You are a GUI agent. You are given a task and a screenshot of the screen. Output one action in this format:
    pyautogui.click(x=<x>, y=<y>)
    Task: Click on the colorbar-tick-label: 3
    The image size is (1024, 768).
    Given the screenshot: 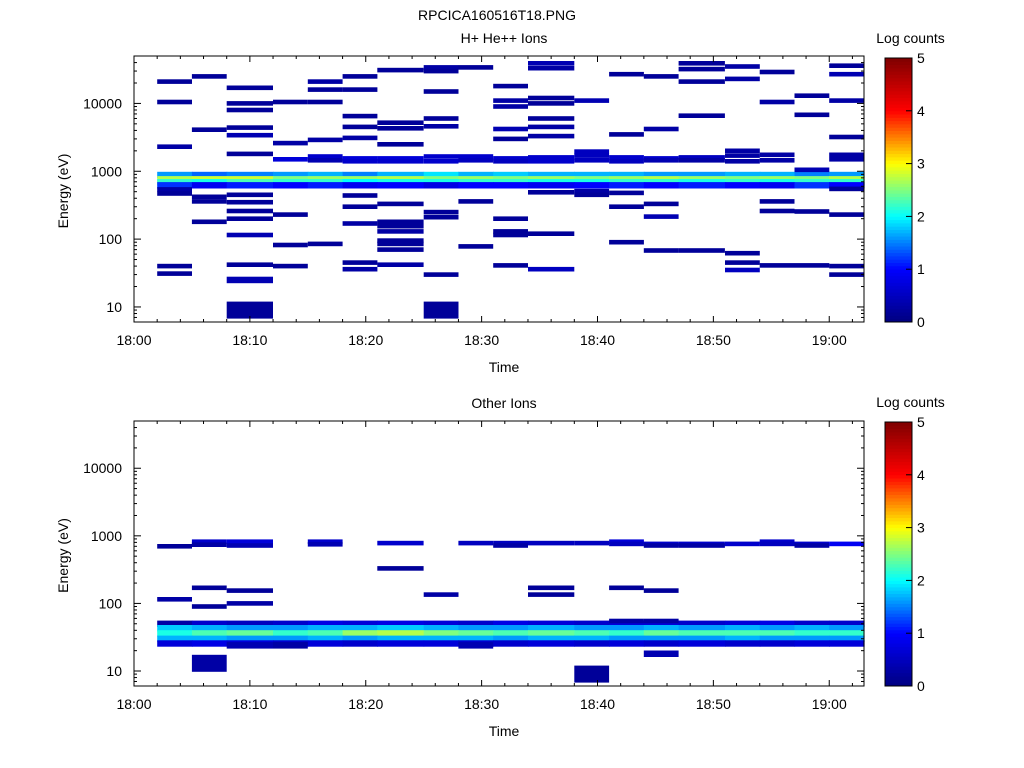 What is the action you would take?
    pyautogui.click(x=921, y=164)
    